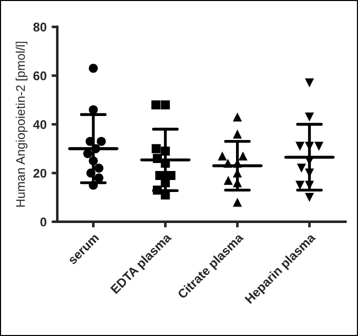 This screenshot has height=336, width=358. I want to click on y-axis-title: Human Angiopoietin-2 [pmol/l], so click(22, 124).